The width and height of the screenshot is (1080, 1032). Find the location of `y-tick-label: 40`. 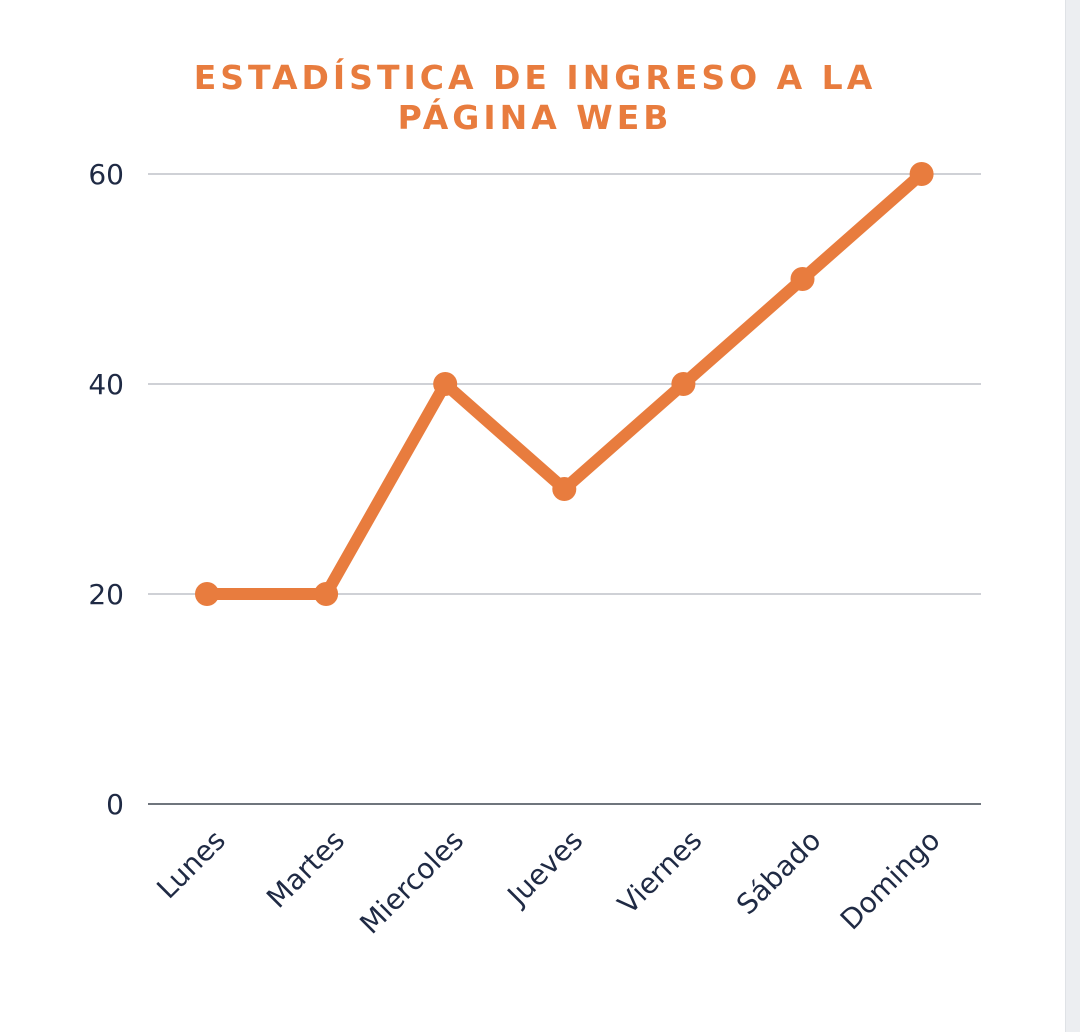

y-tick-label: 40 is located at coordinates (106, 384).